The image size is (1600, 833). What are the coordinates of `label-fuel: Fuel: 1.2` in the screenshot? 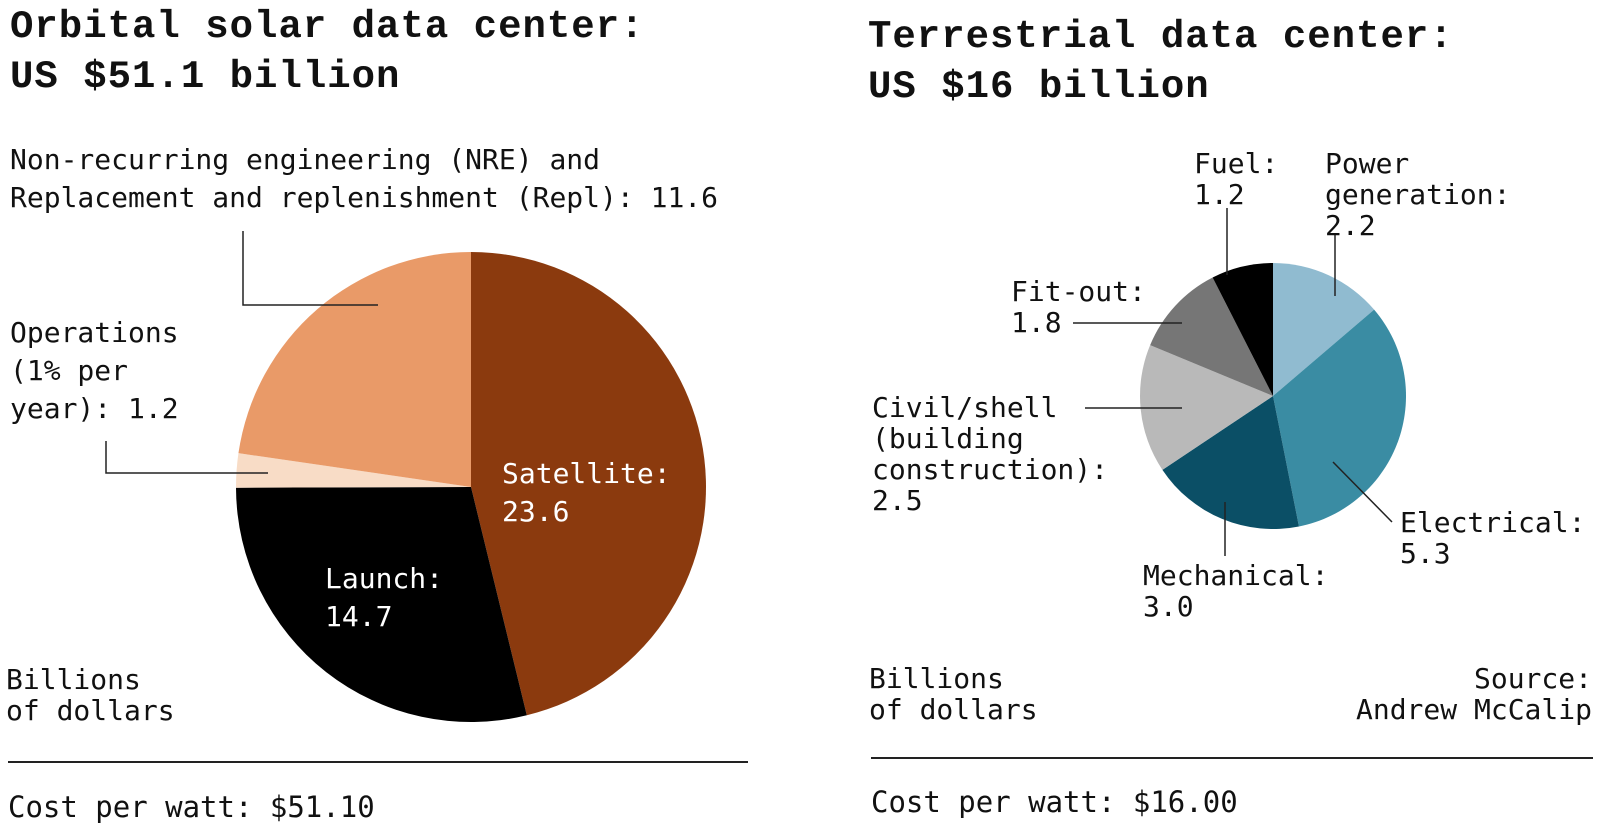 It's located at (1236, 179).